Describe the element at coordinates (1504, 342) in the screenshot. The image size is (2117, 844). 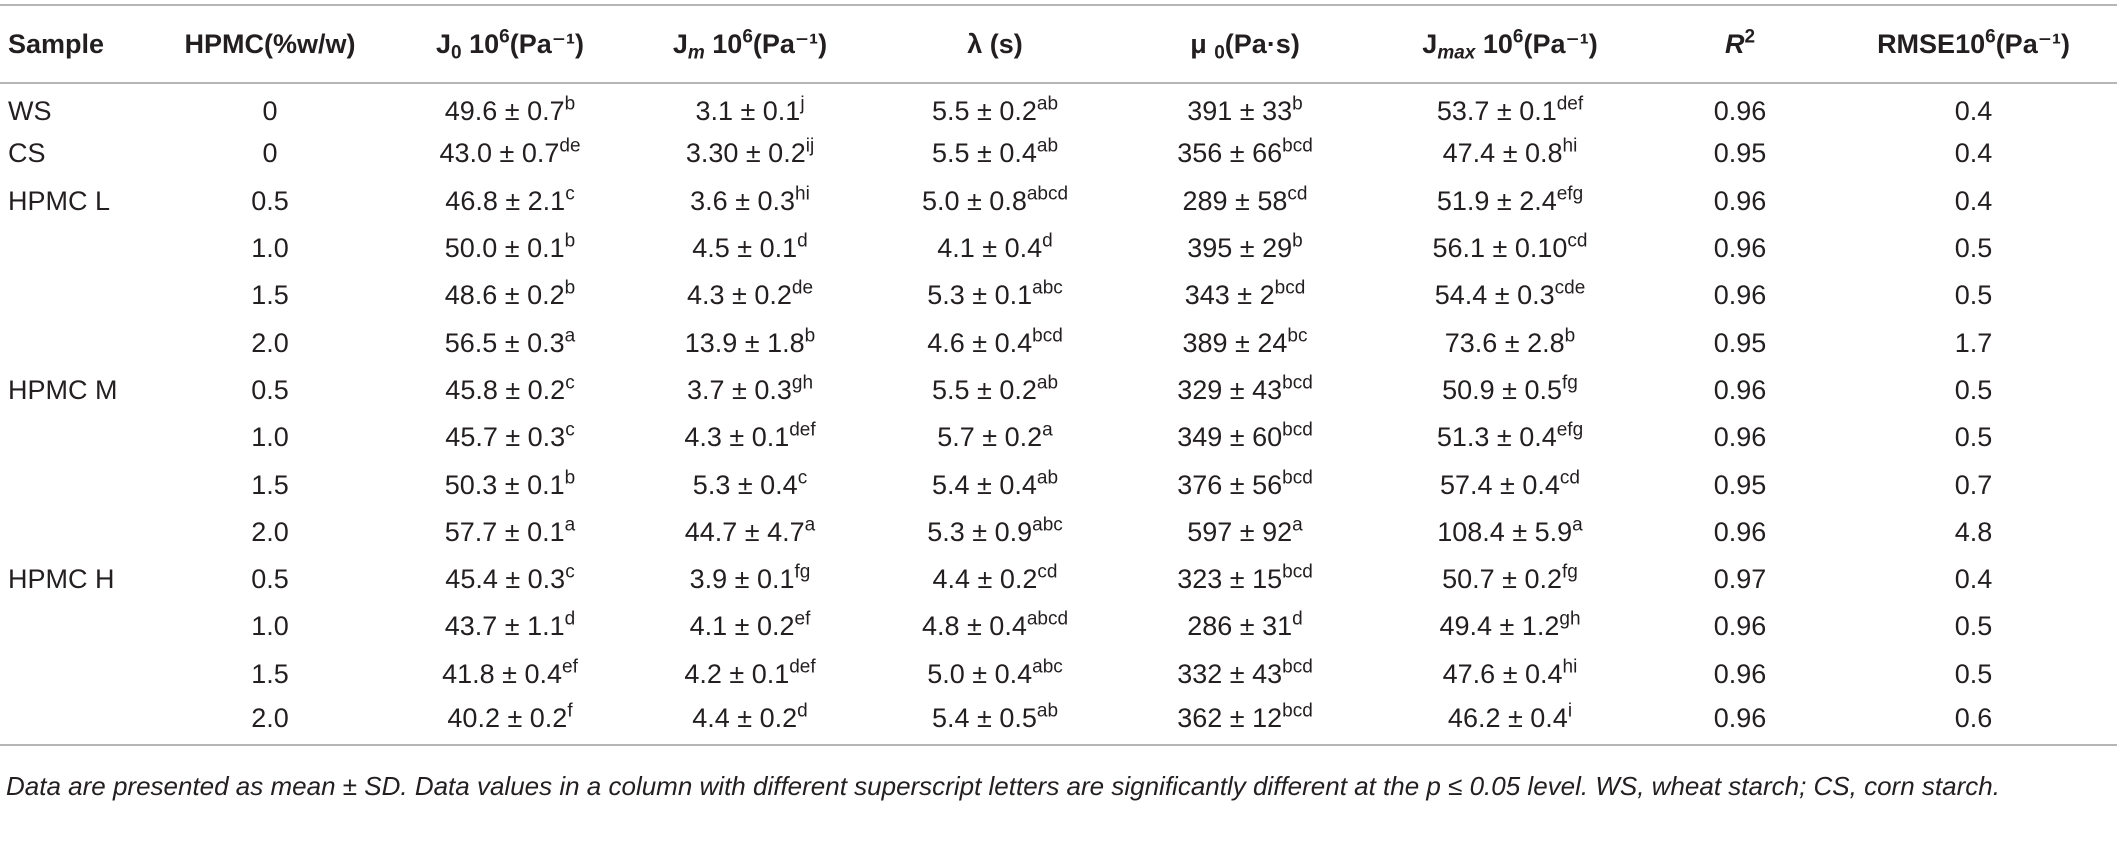
I see `cell-value: 73.6 ± 2.8` at that location.